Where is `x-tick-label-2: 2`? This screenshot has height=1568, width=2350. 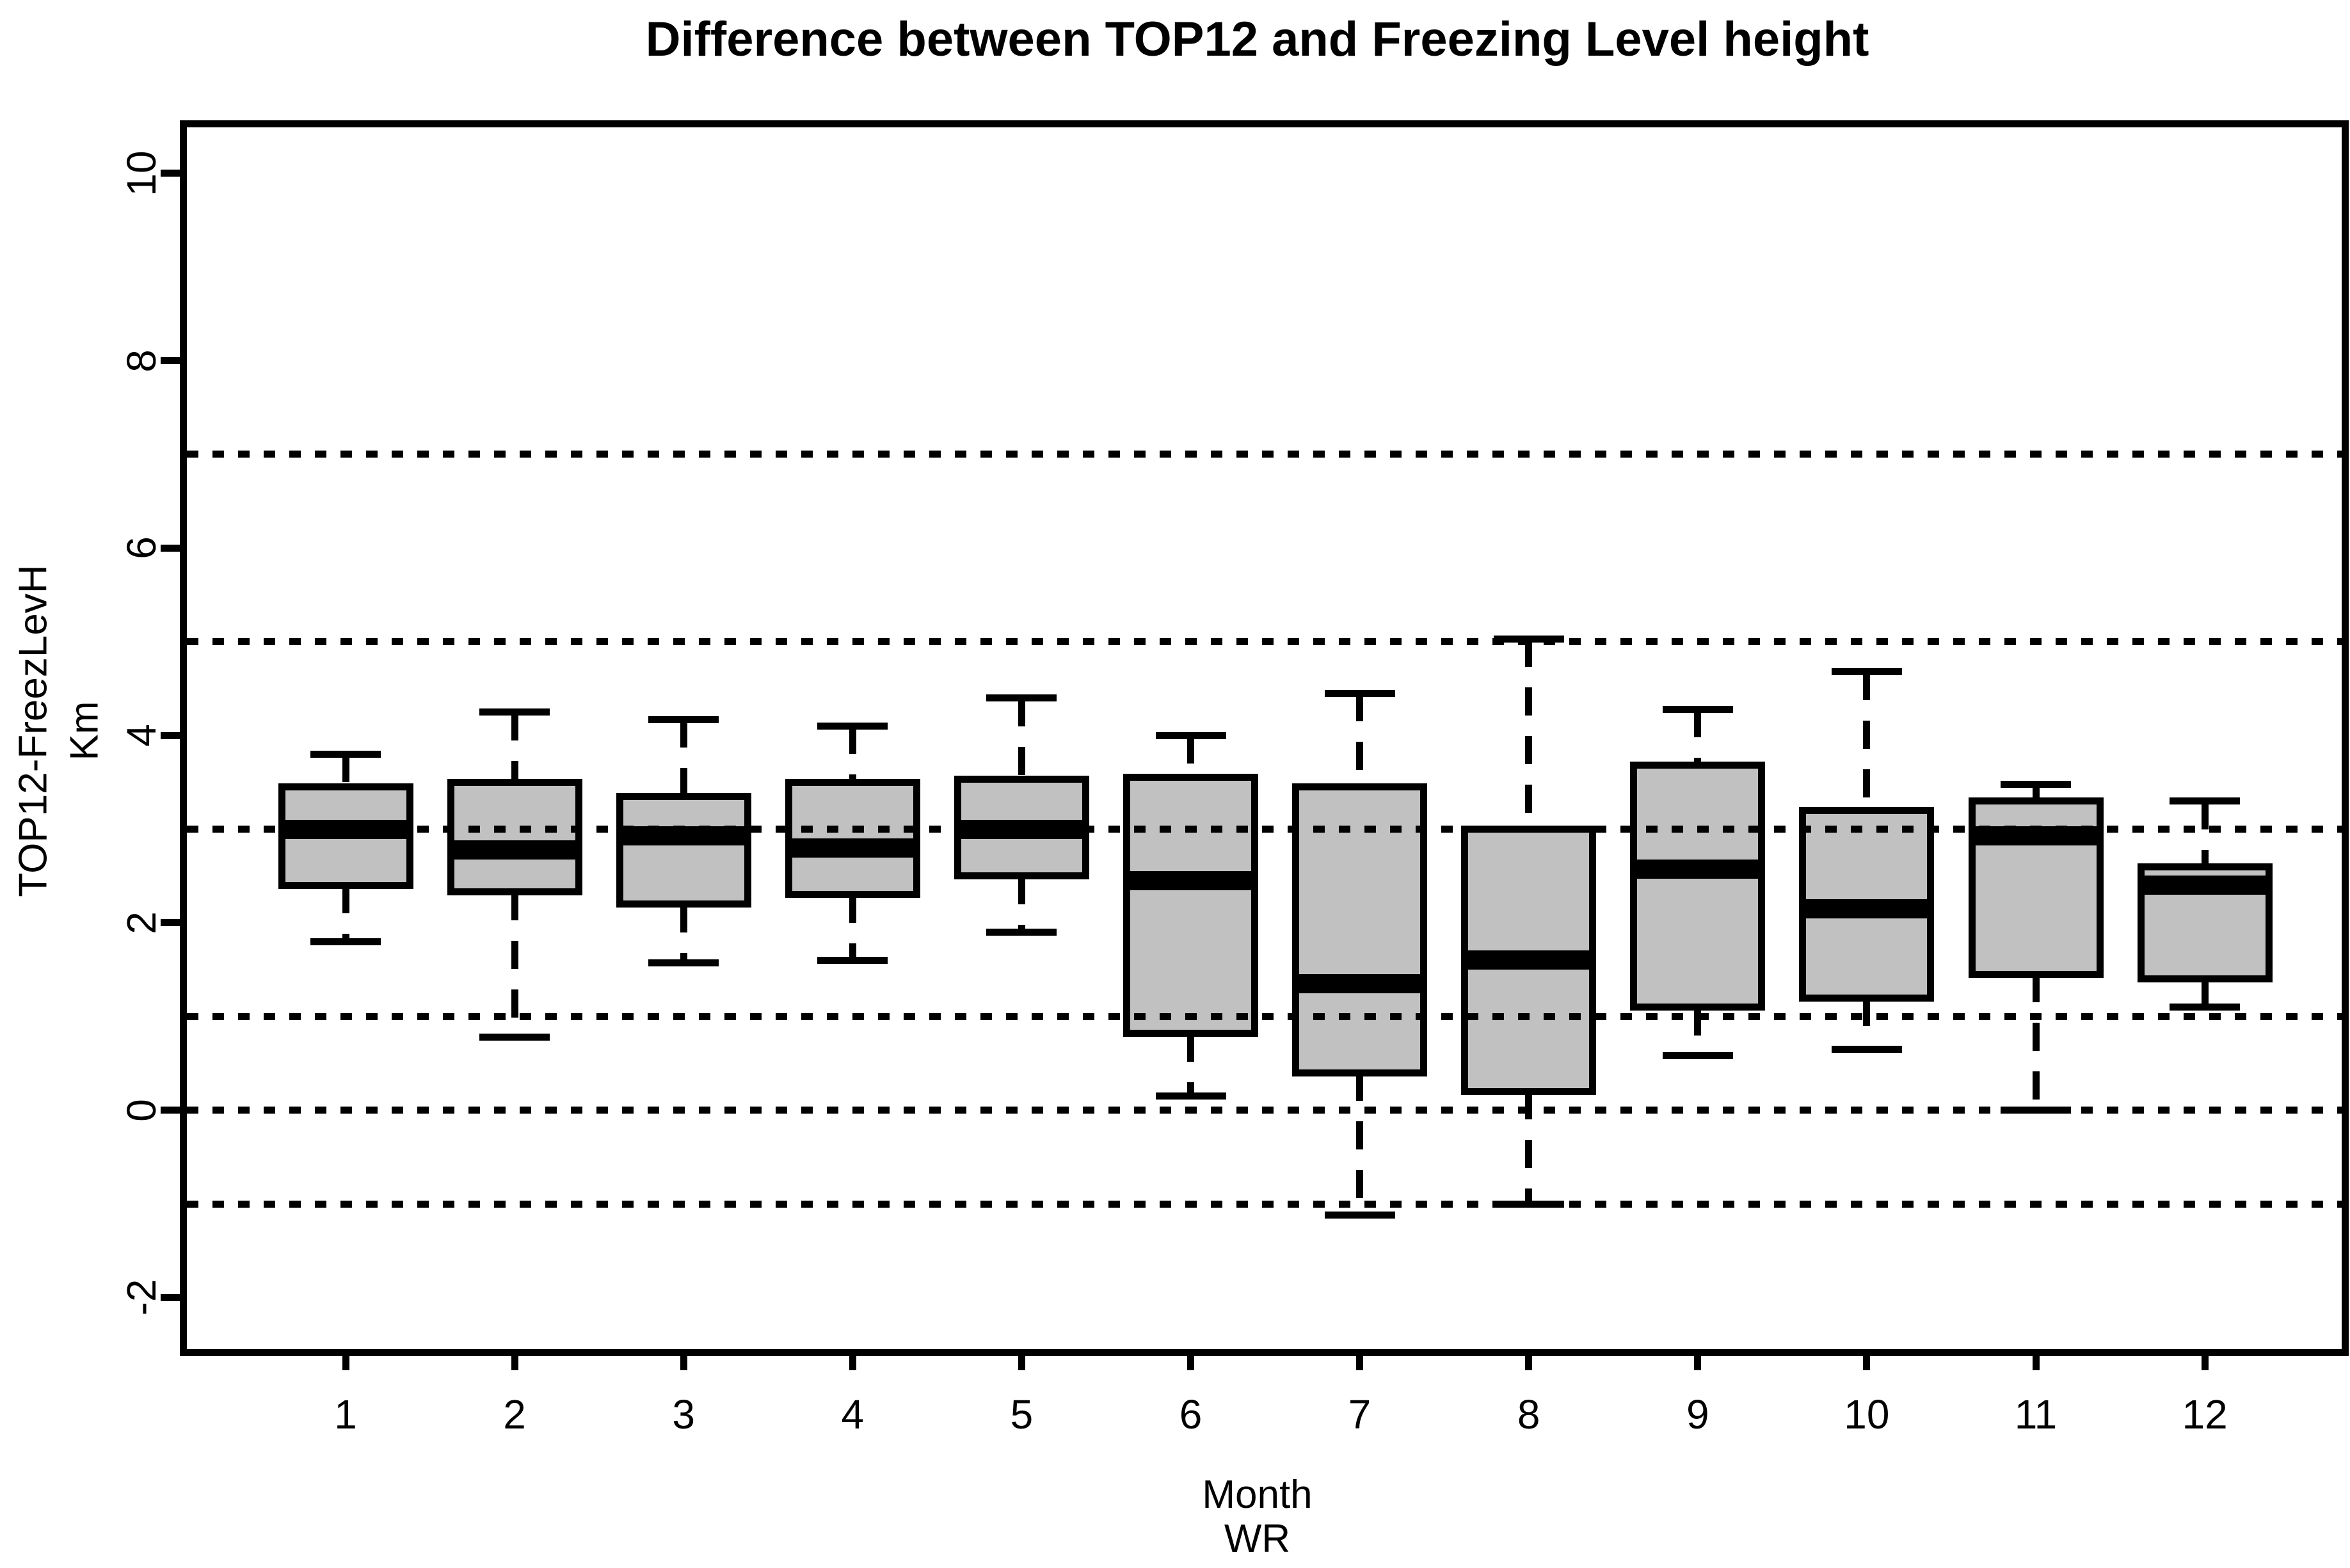
x-tick-label-2: 2 is located at coordinates (514, 1414).